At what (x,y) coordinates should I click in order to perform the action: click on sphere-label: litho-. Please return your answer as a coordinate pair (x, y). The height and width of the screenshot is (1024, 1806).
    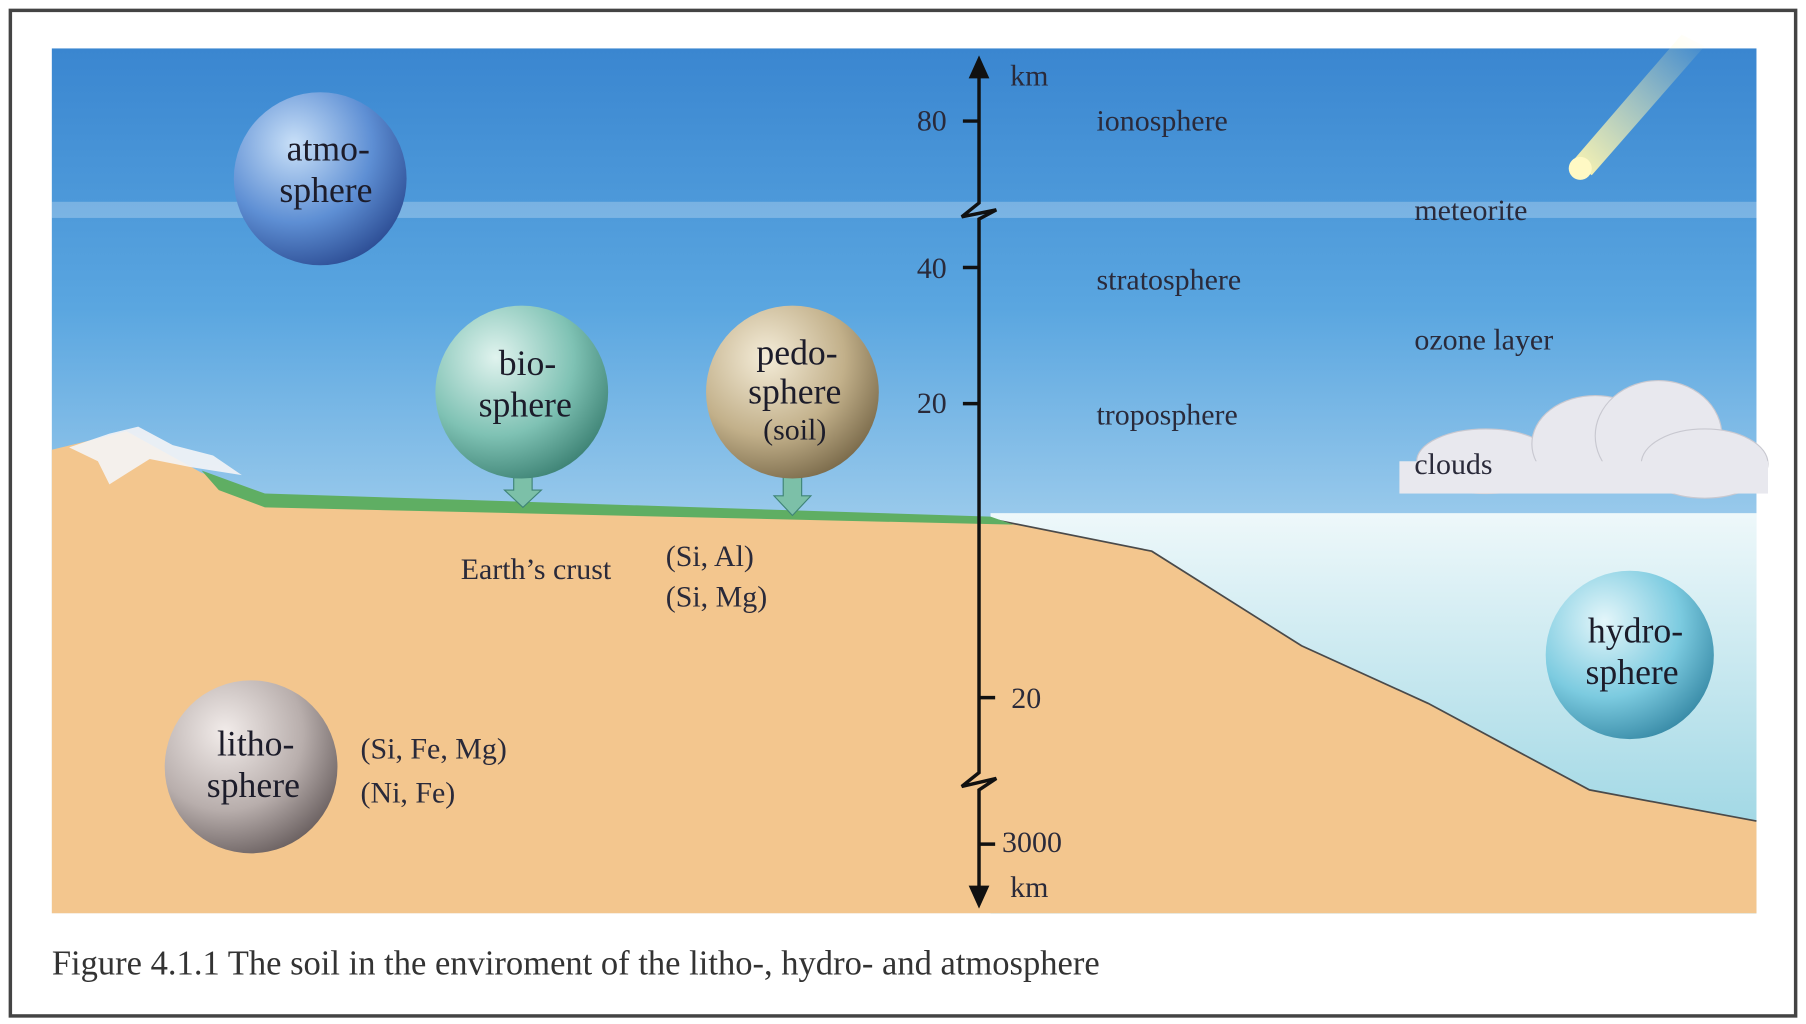
    Looking at the image, I should click on (255, 743).